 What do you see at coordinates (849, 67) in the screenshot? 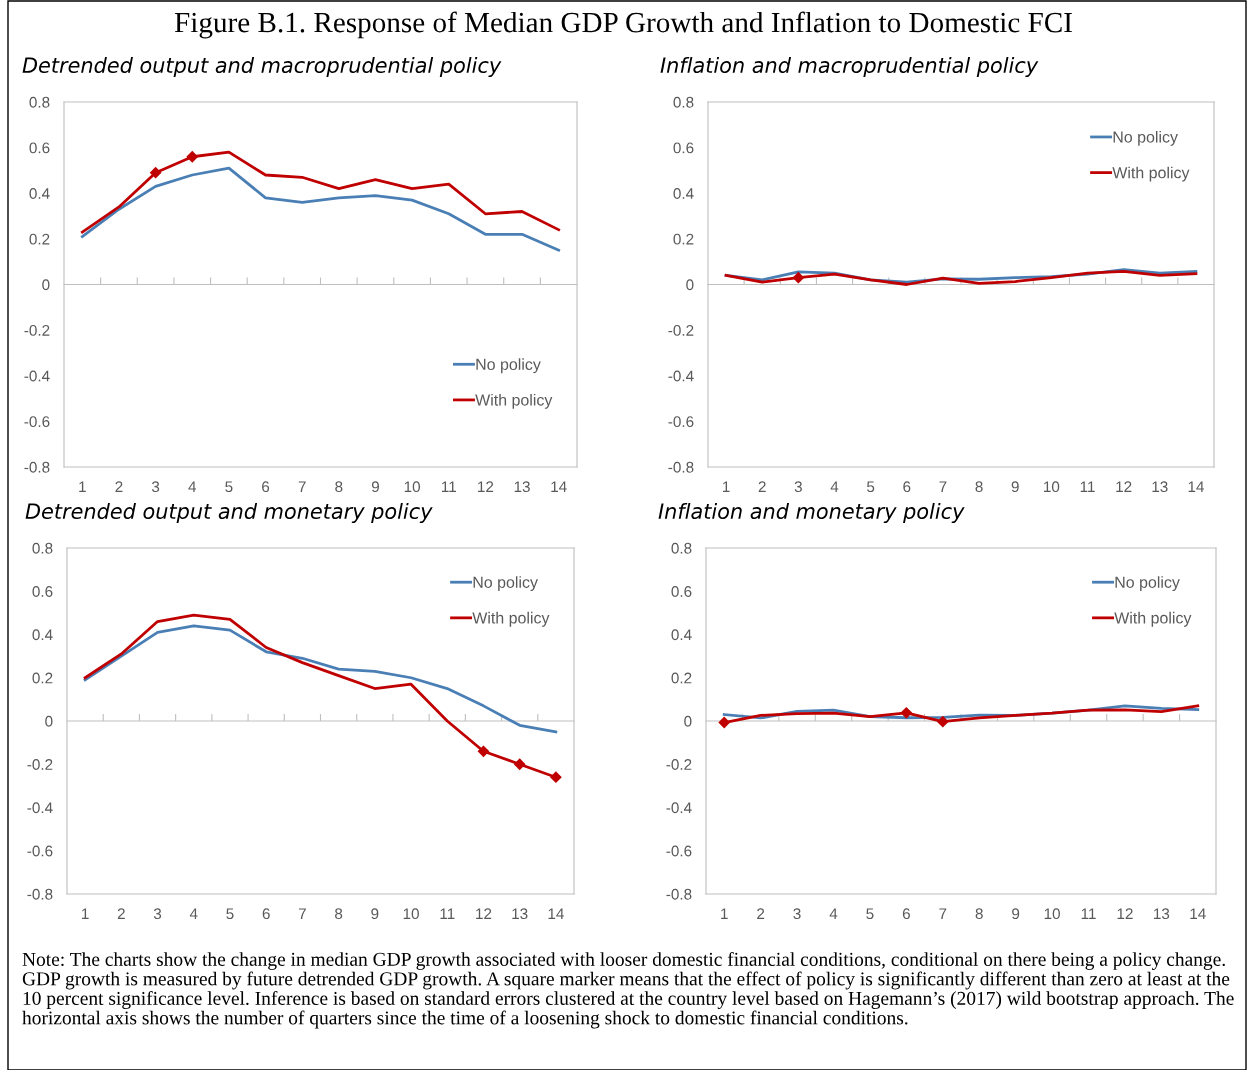
I see `chart-subtitle: Inflation and macroprudential policy` at bounding box center [849, 67].